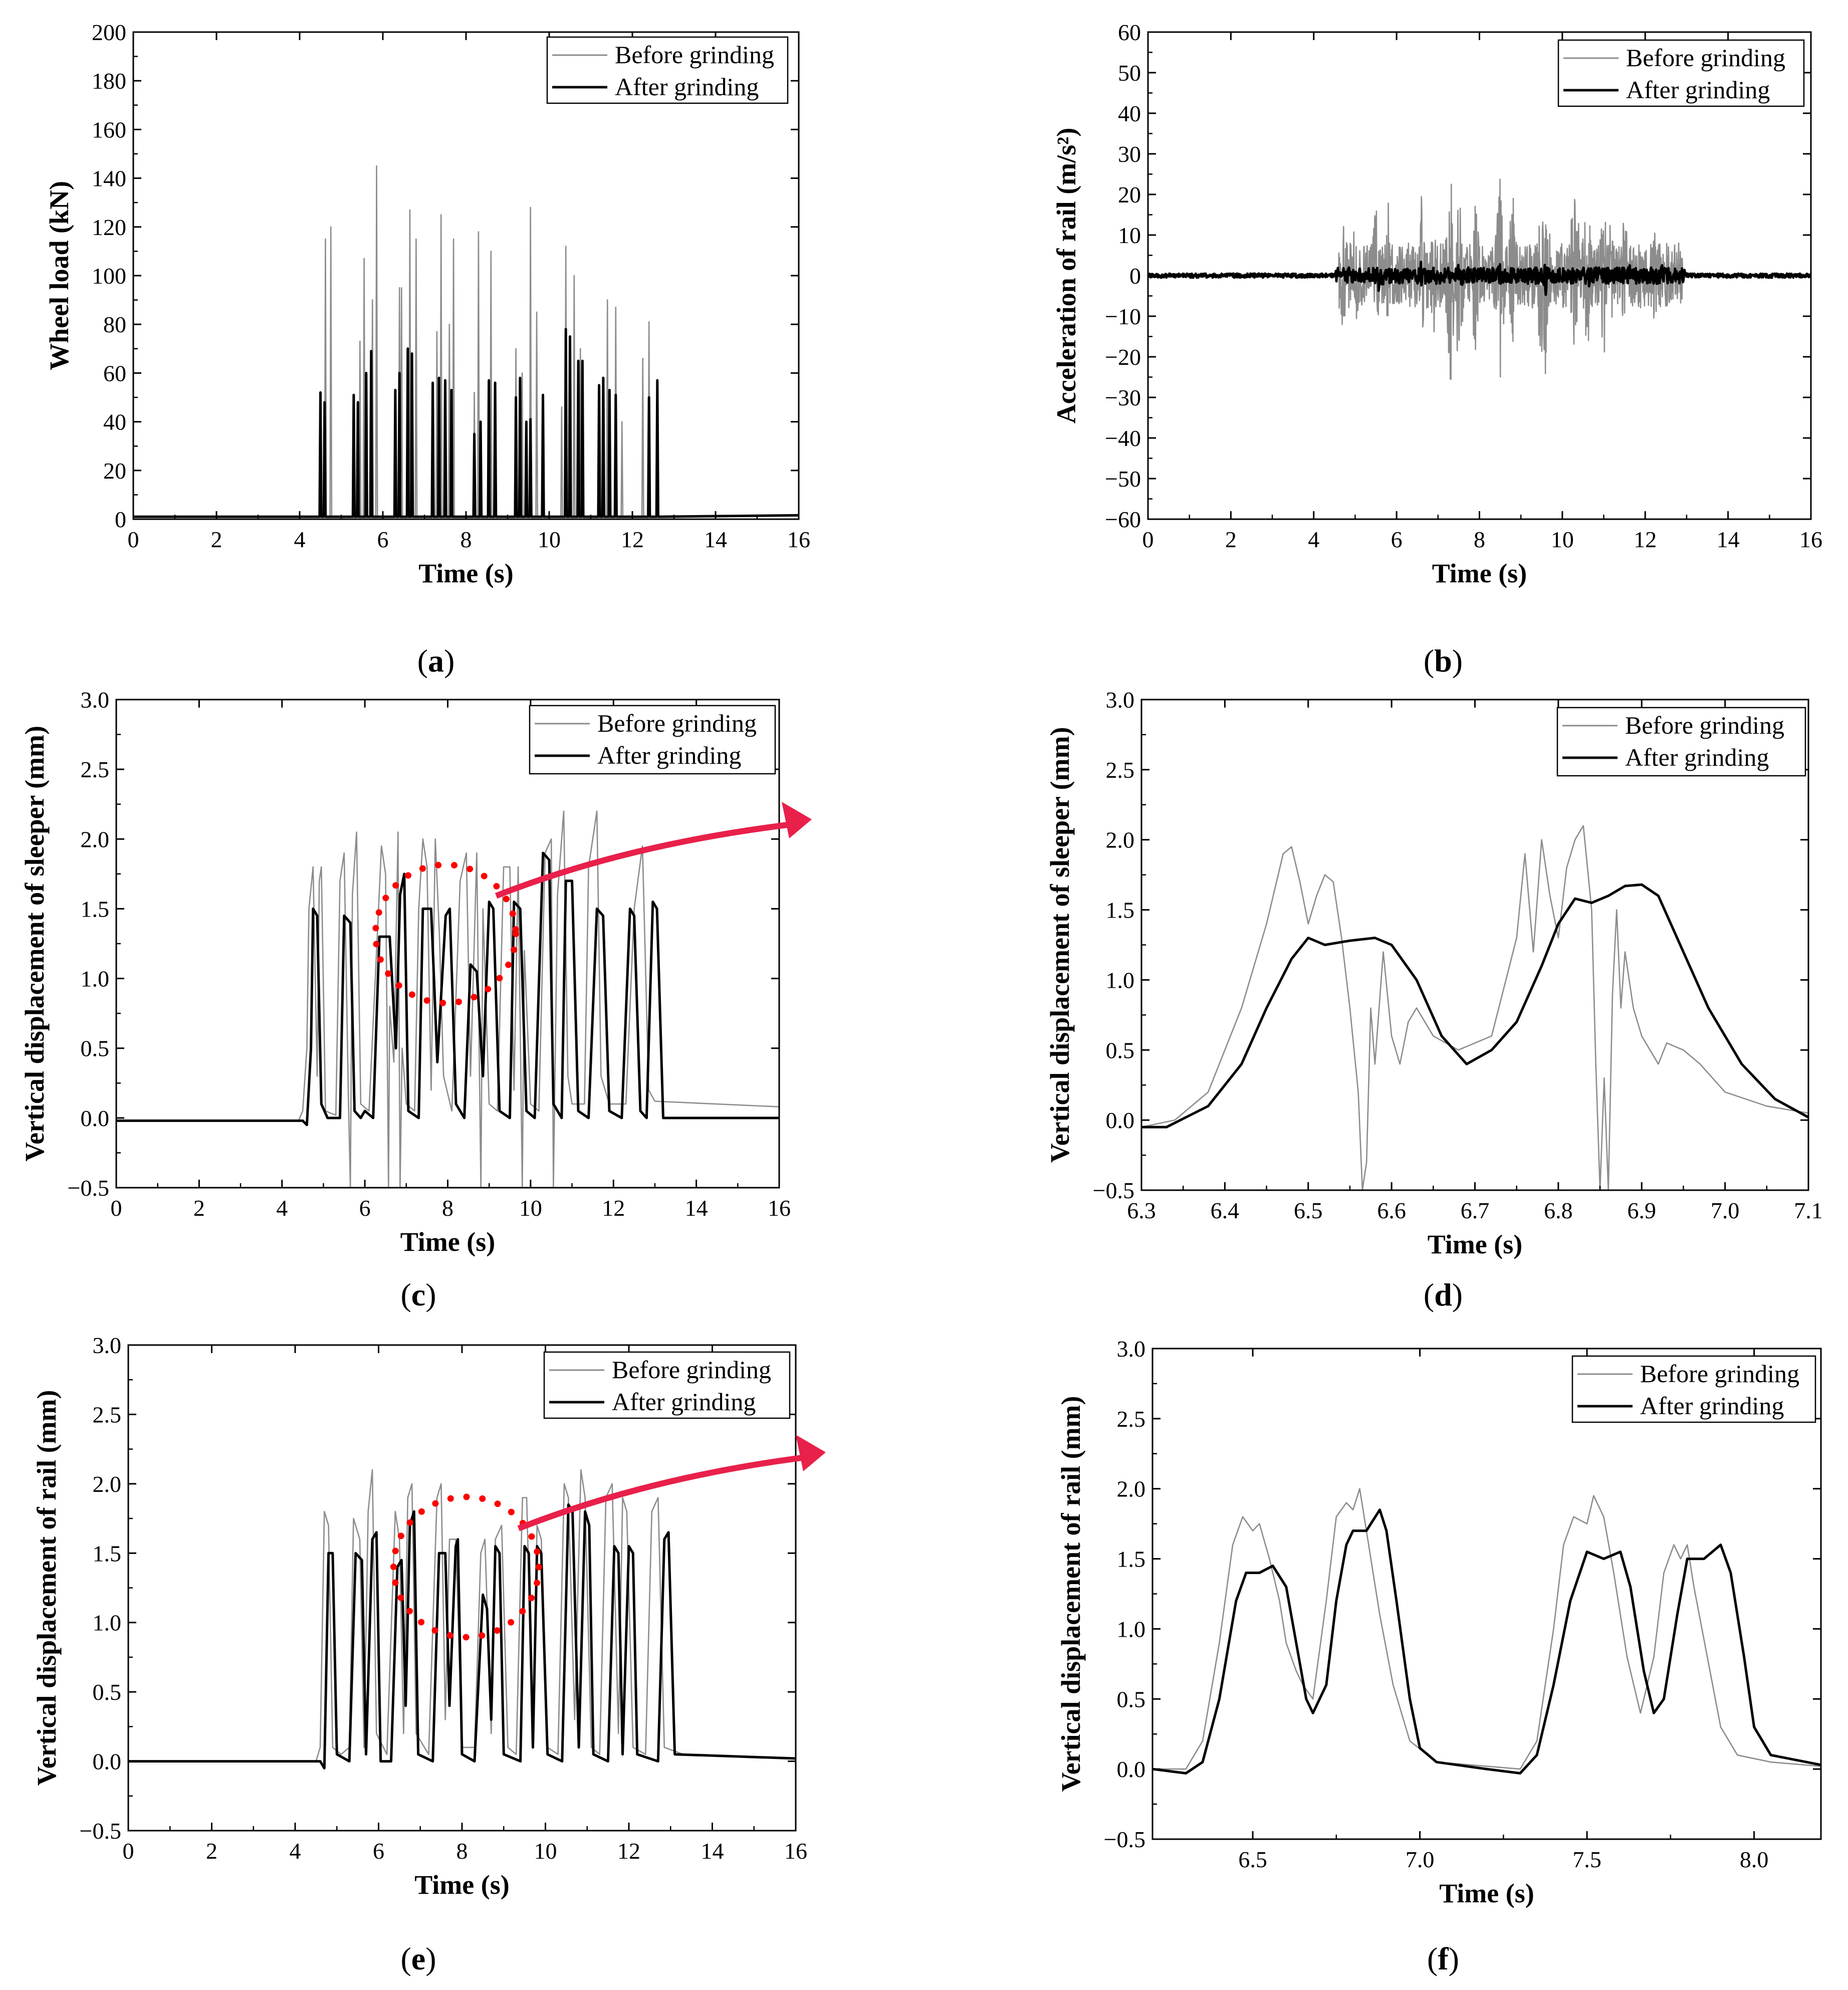  I want to click on x-tick-label: 6.8, so click(1558, 1211).